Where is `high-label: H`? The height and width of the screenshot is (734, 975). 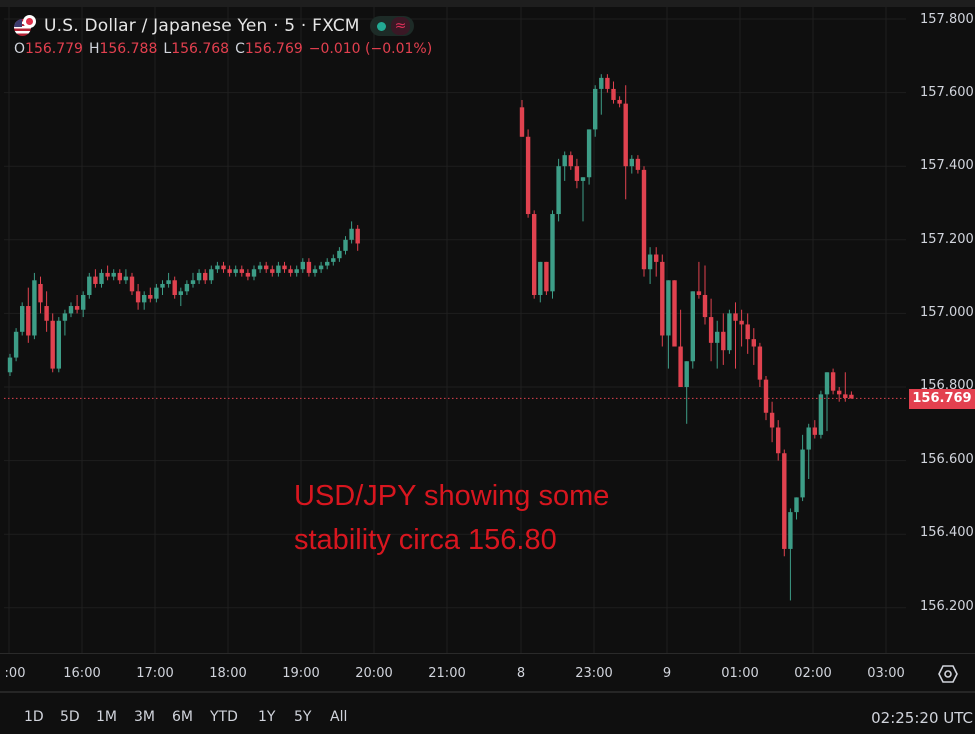 high-label: H is located at coordinates (94, 49).